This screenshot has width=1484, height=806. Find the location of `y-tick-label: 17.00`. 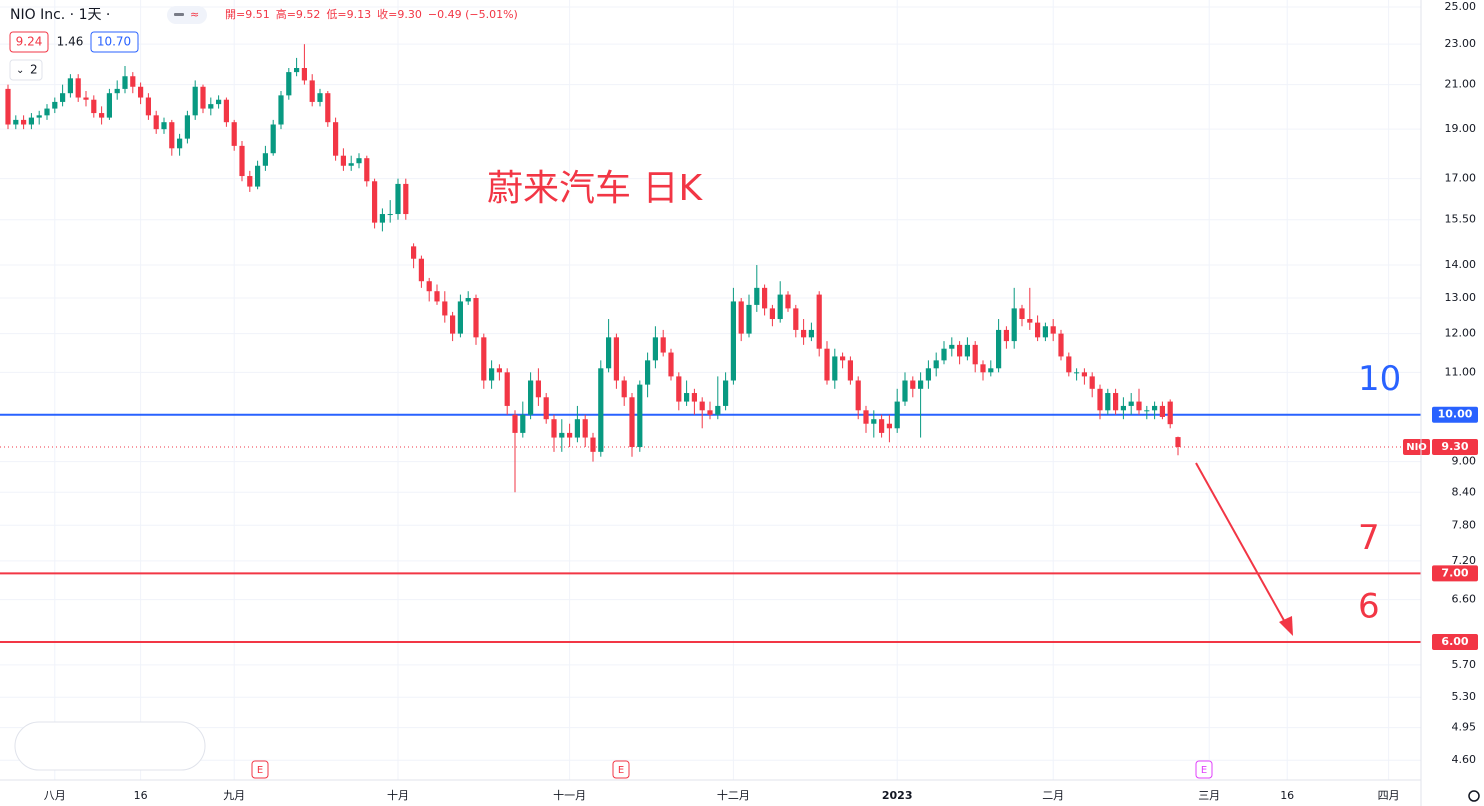

y-tick-label: 17.00 is located at coordinates (1461, 178).